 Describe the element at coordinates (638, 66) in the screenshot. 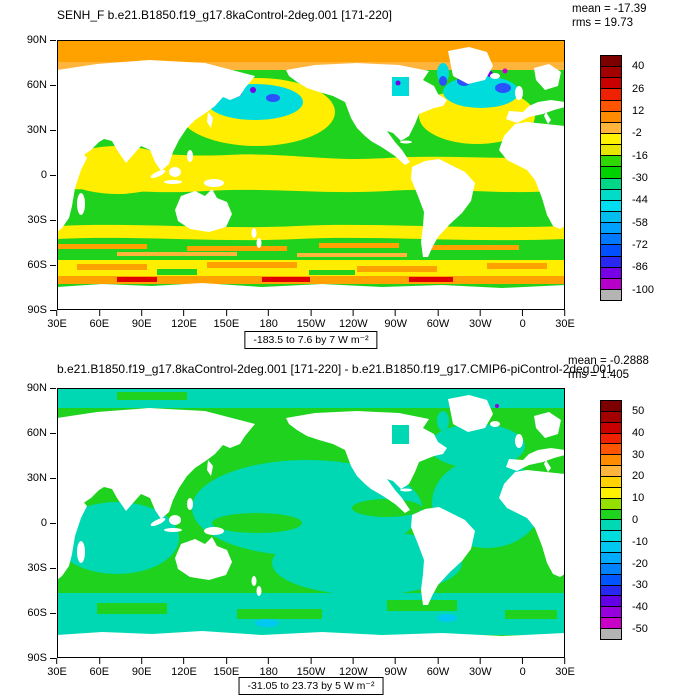

I see `colorbar-tick-label: 40` at that location.